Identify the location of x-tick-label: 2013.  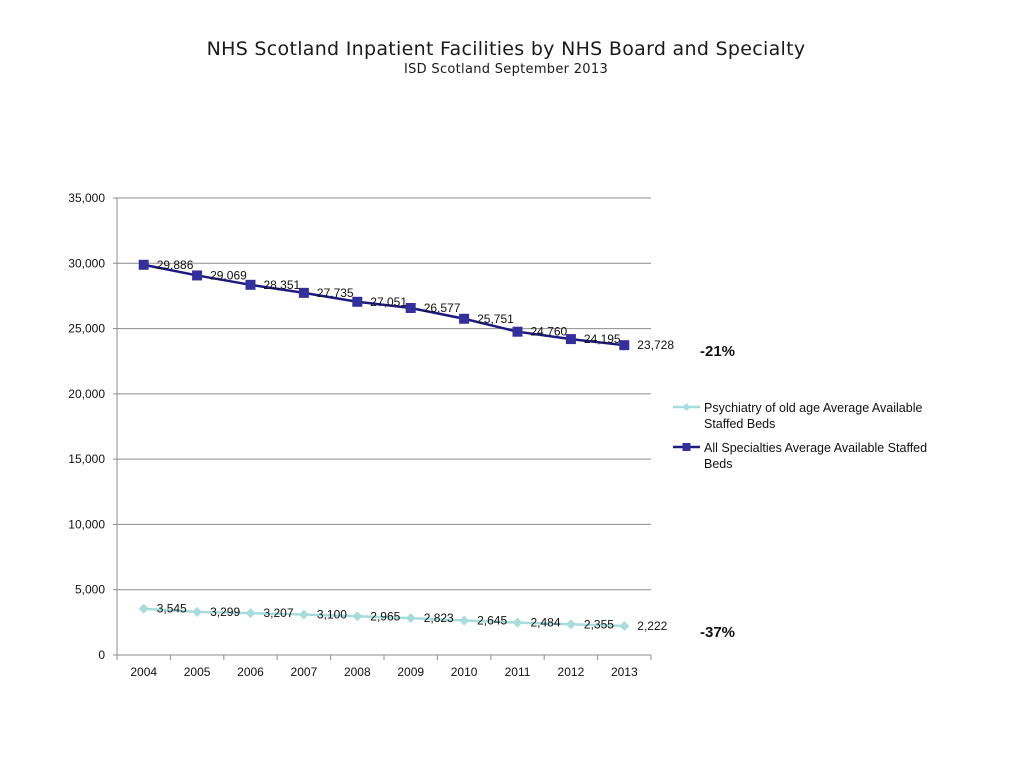
(624, 672).